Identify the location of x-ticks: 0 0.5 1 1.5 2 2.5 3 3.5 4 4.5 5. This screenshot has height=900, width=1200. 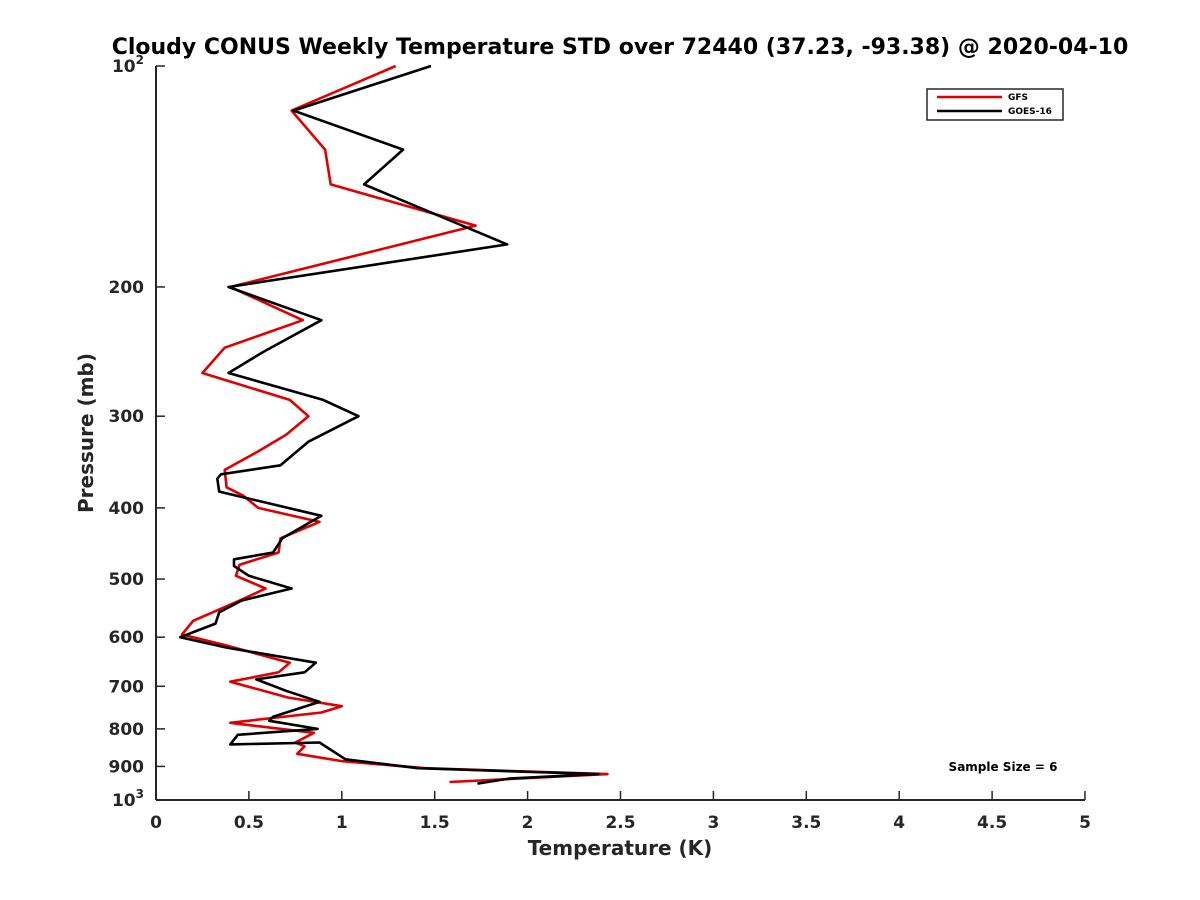
(620, 812).